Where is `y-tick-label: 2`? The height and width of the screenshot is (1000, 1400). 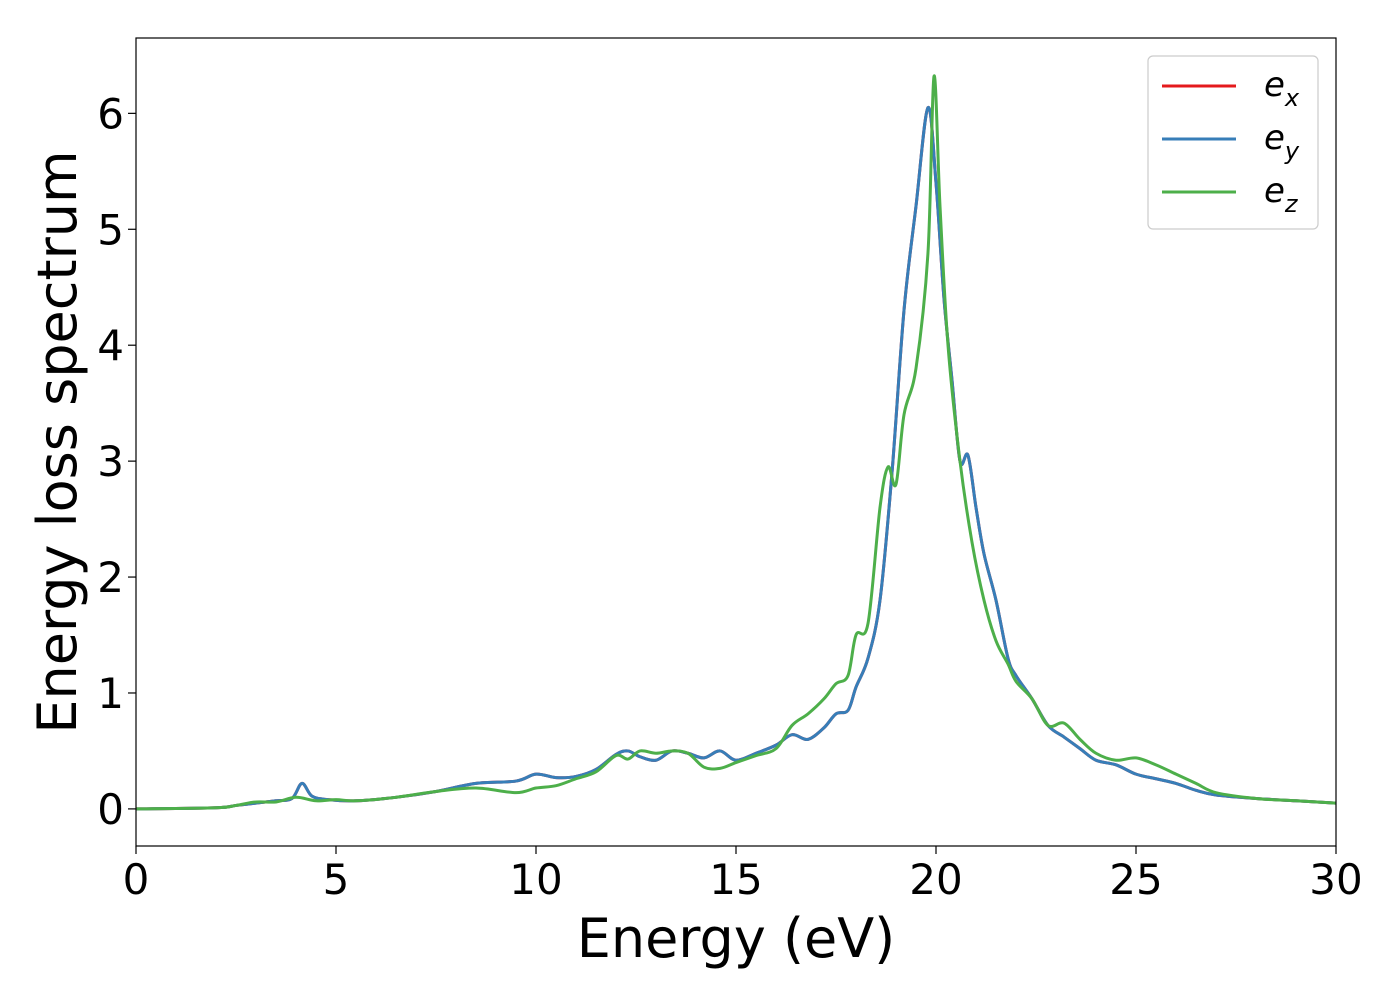
y-tick-label: 2 is located at coordinates (110, 577).